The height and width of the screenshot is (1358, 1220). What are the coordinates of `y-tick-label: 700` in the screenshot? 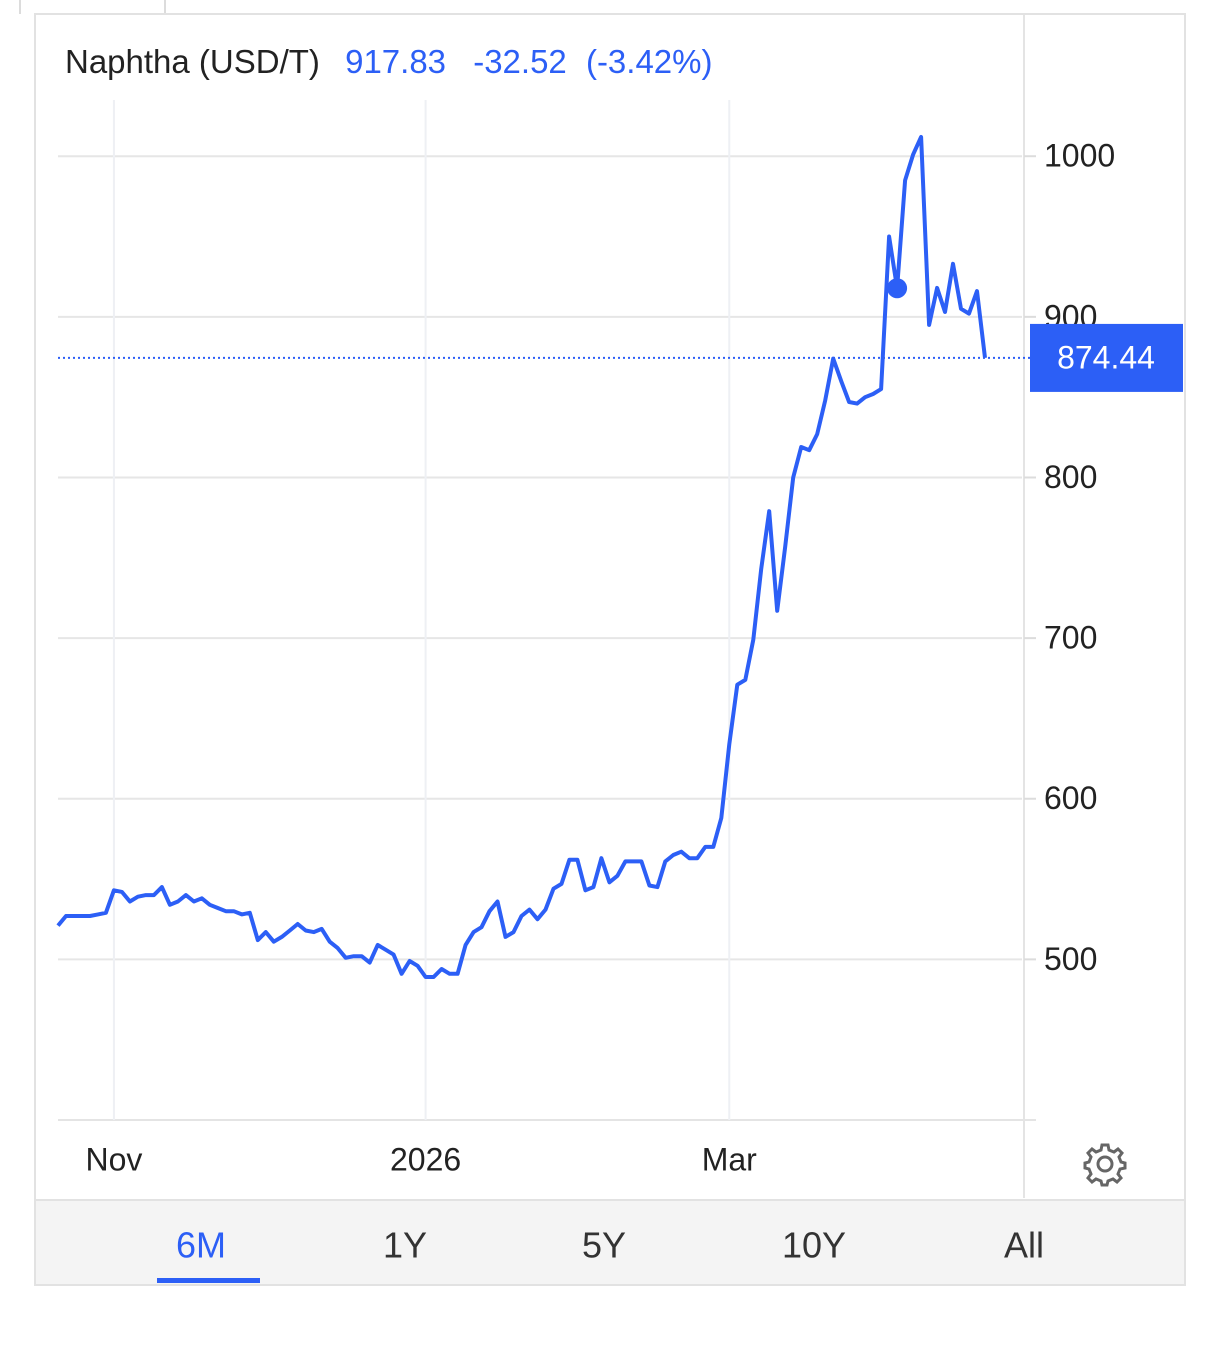 It's located at (1070, 638).